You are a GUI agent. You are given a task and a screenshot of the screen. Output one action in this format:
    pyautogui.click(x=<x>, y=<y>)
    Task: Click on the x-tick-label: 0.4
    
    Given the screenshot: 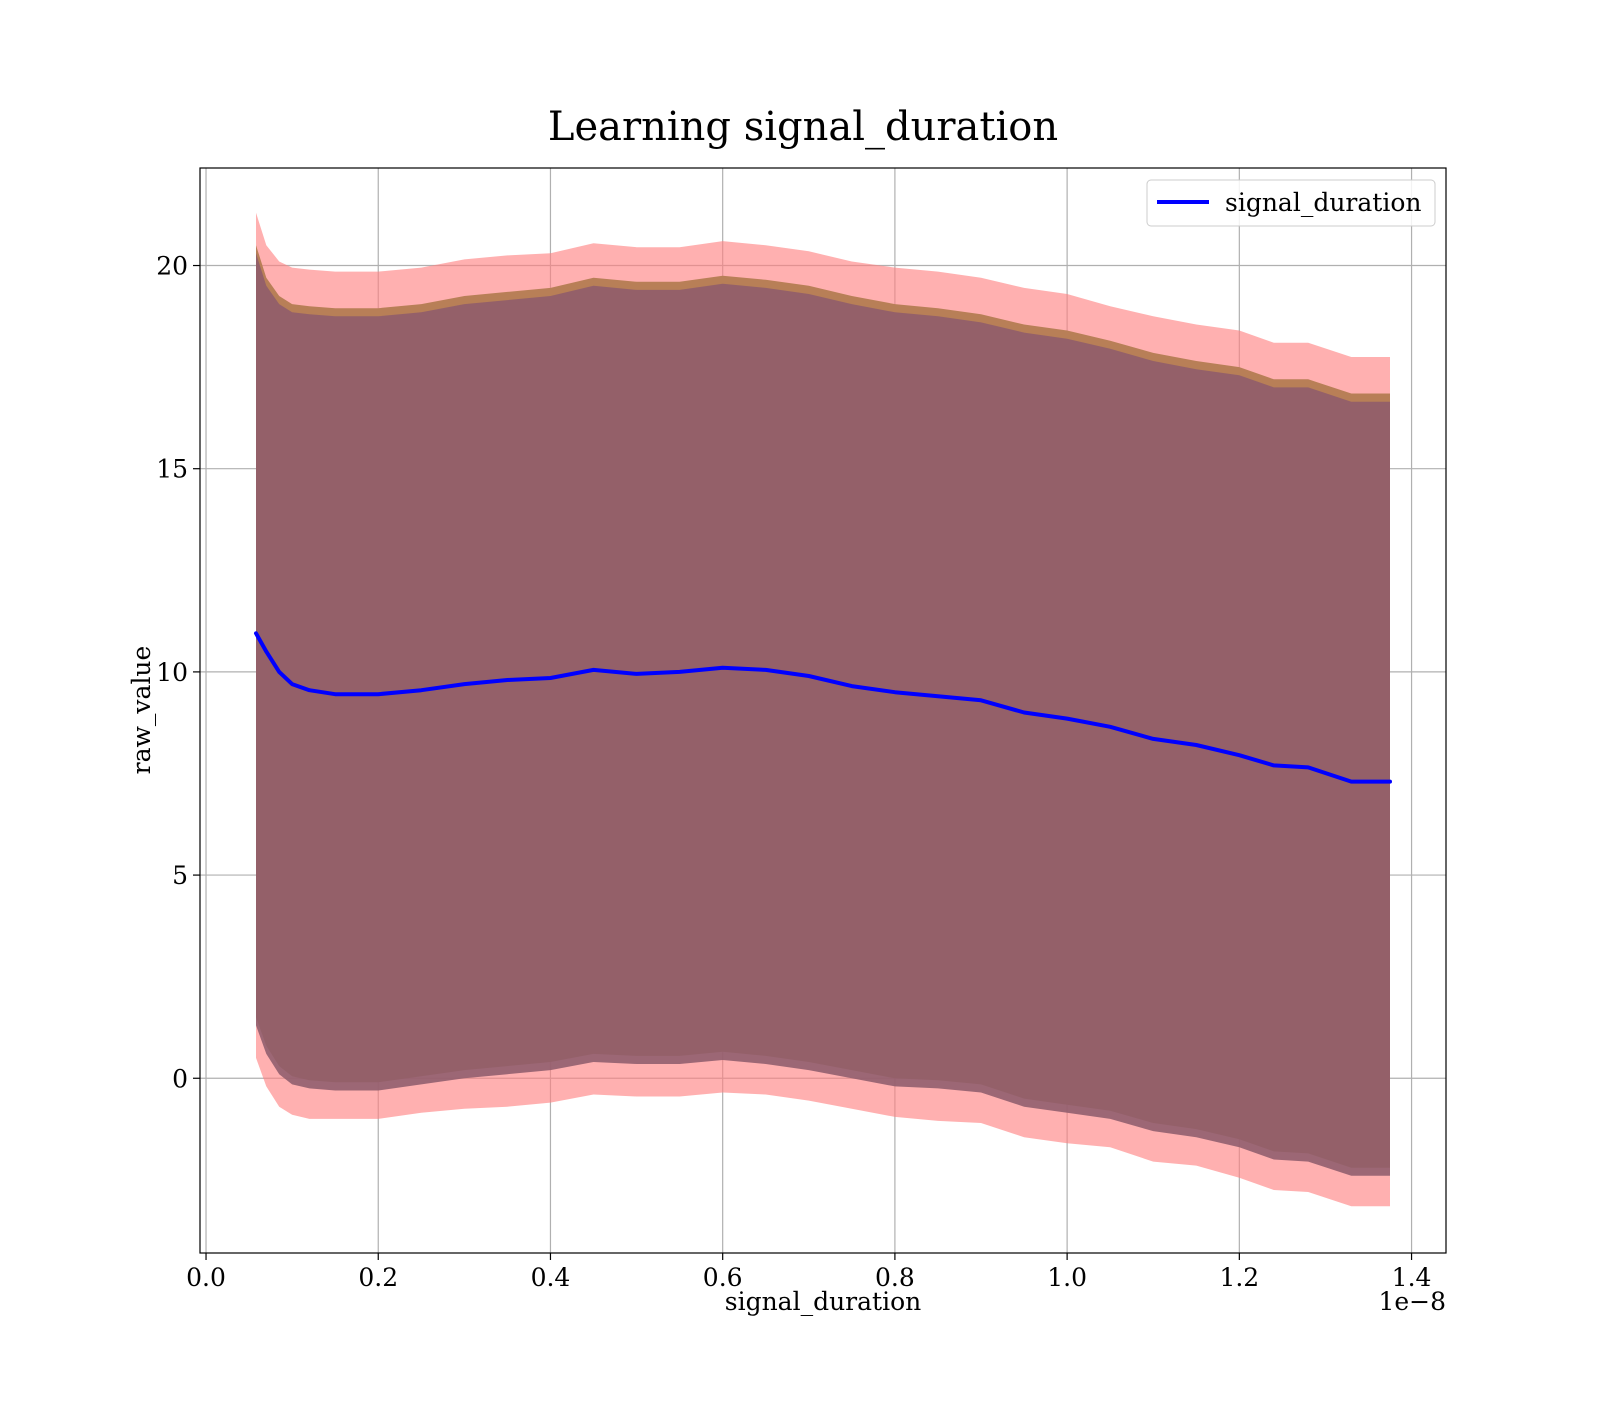 What is the action you would take?
    pyautogui.click(x=551, y=1277)
    